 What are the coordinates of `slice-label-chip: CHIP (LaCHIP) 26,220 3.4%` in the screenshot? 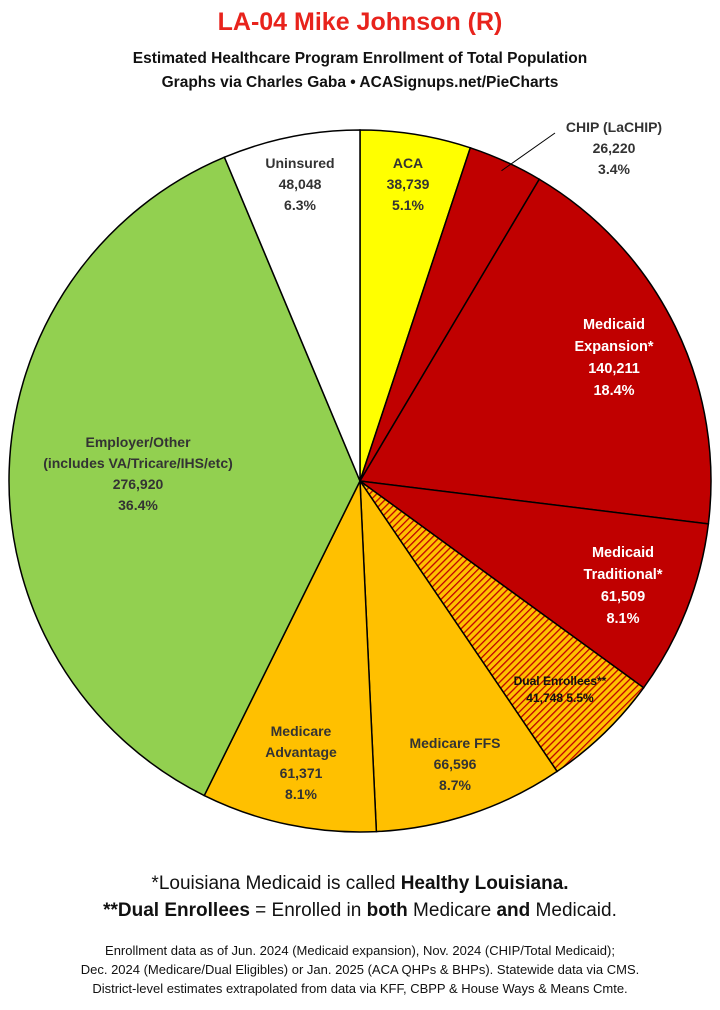 It's located at (614, 148).